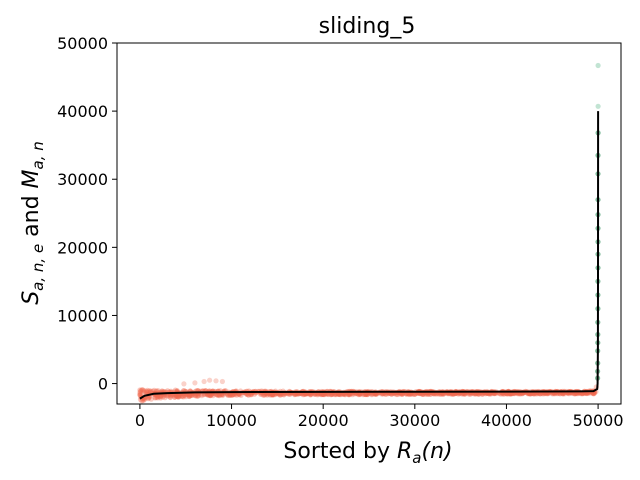 Image resolution: width=640 pixels, height=480 pixels. What do you see at coordinates (222, 381) in the screenshot?
I see `outlier-point` at bounding box center [222, 381].